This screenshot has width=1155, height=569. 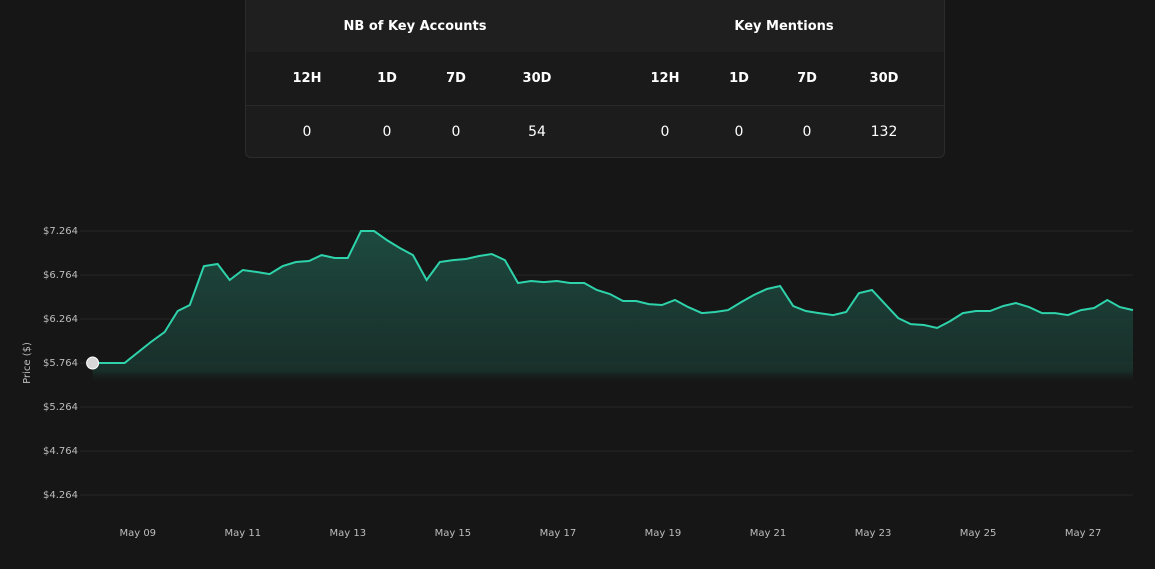 I want to click on x-tick-label: May 17, so click(x=558, y=533).